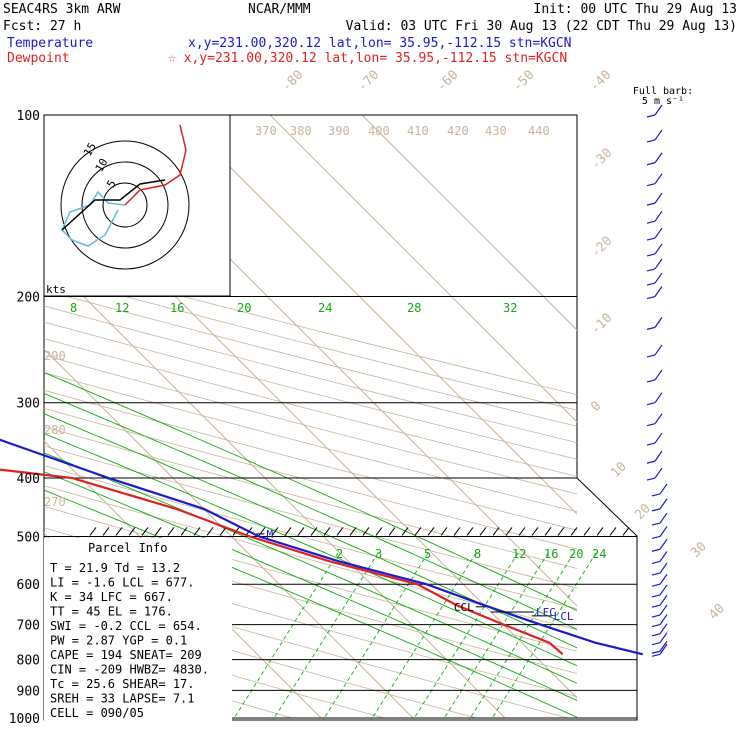 The height and width of the screenshot is (744, 740). I want to click on hodograph-frame, so click(137, 205).